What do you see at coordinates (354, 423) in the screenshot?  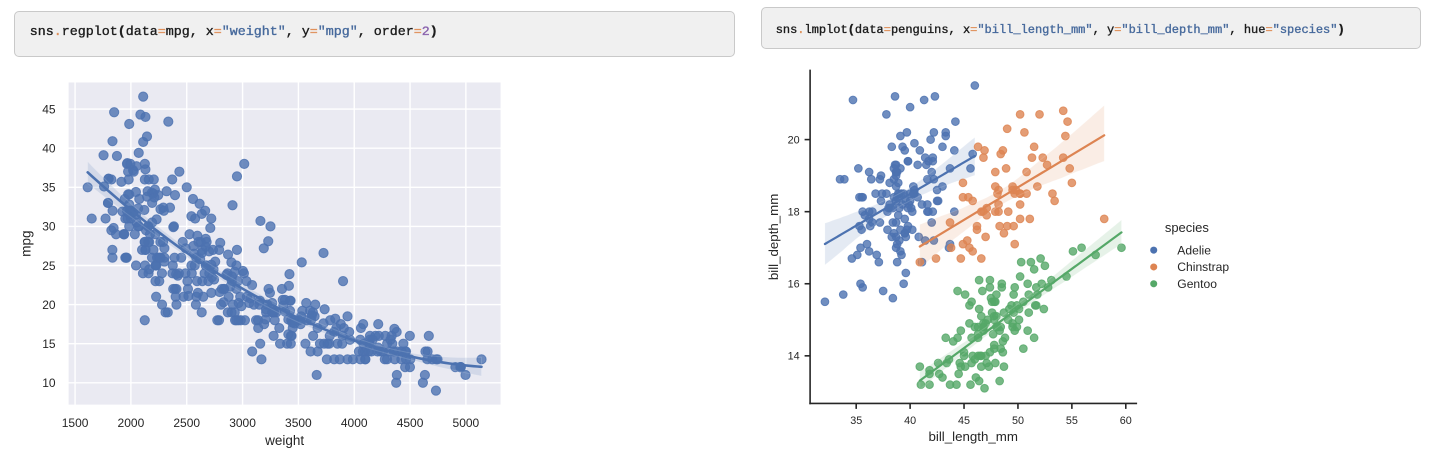 I see `svg-text: 4000` at bounding box center [354, 423].